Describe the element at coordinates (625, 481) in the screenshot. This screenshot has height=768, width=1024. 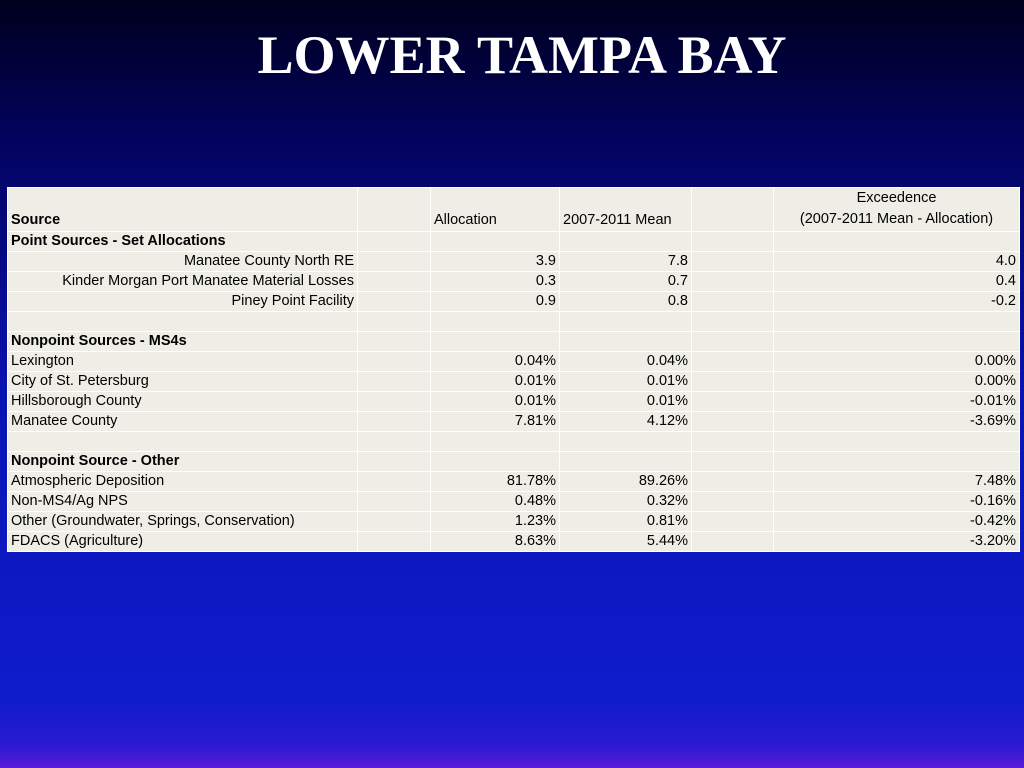
I see `row-mean: 89.26%` at that location.